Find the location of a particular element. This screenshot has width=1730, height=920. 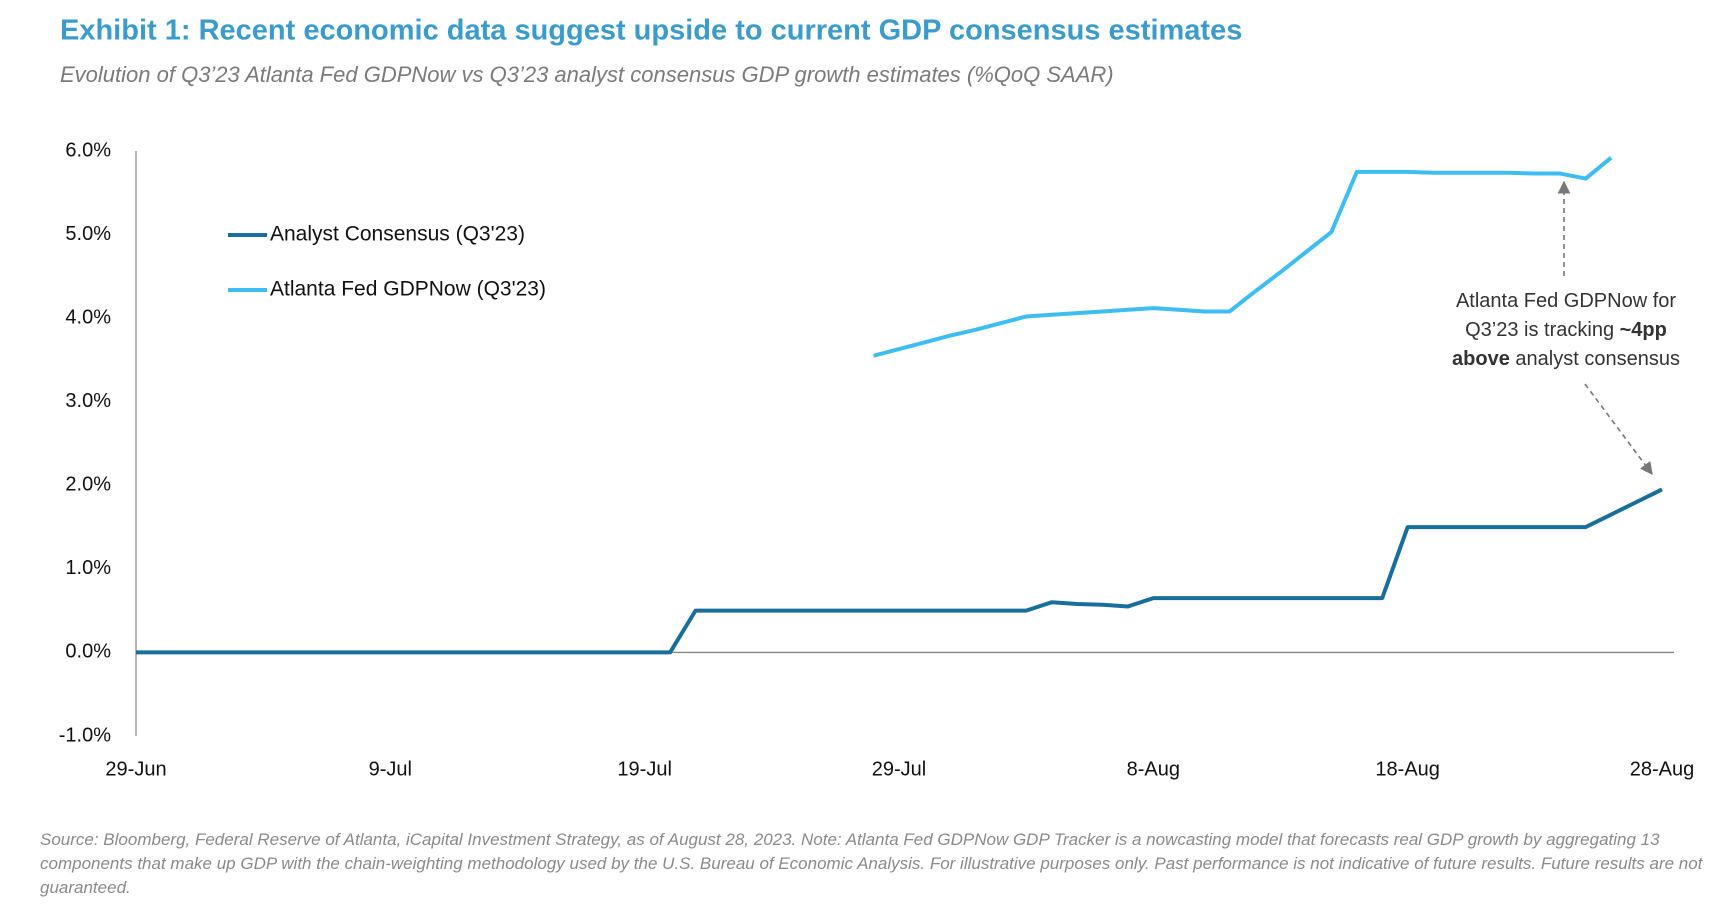

y-tick-label: 3.0% is located at coordinates (88, 401).